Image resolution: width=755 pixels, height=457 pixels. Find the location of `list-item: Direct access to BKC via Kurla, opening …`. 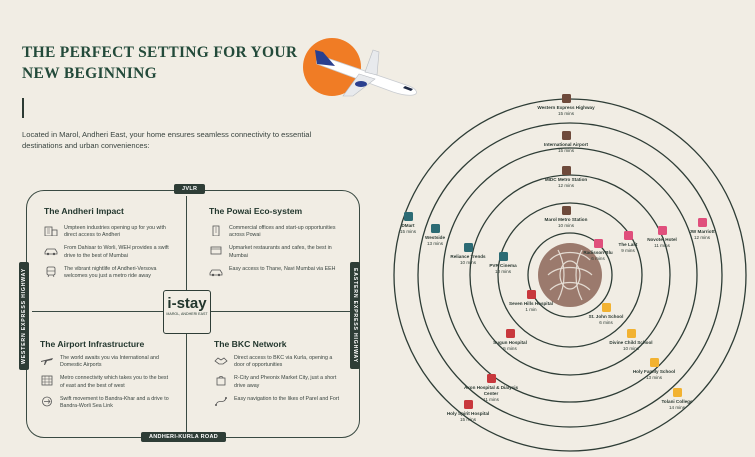

list-item: Direct access to BKC via Kurla, opening … is located at coordinates (279, 362).